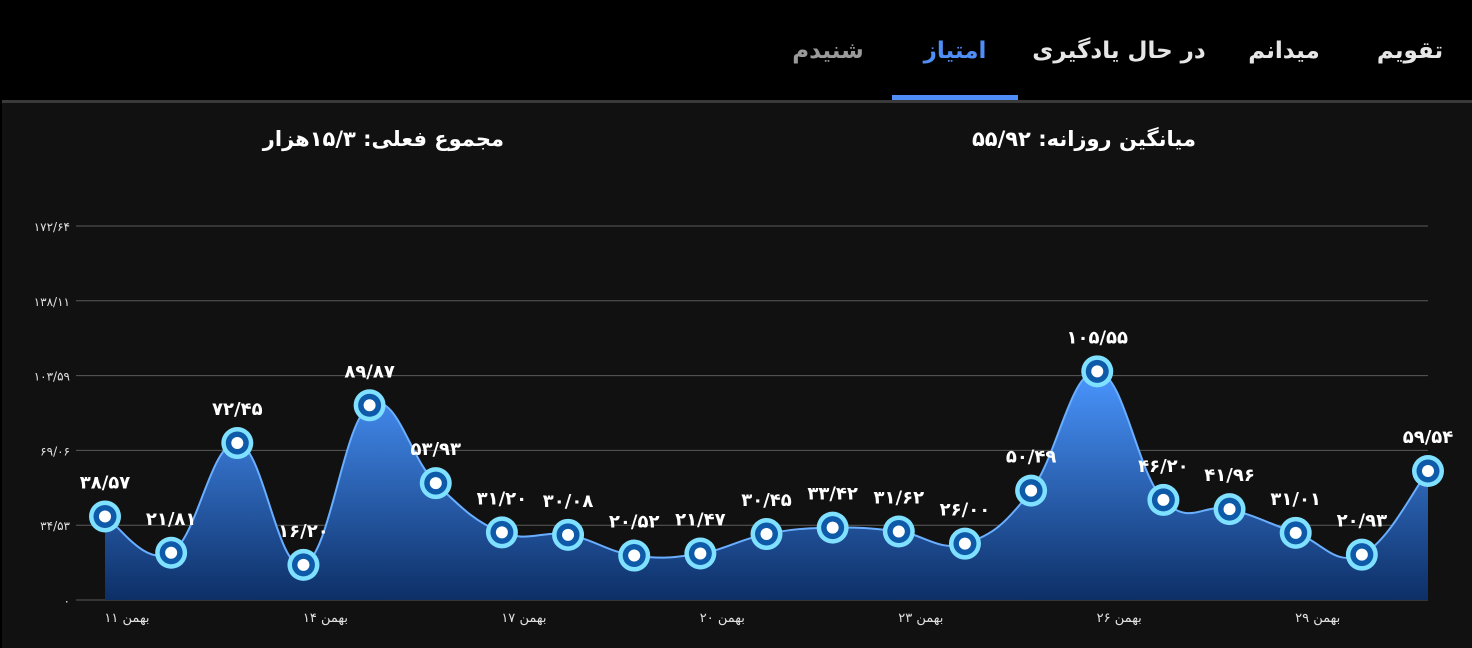 Image resolution: width=1472 pixels, height=648 pixels. Describe the element at coordinates (634, 522) in the screenshot. I see `data-label: ۲۰/۵۲` at that location.